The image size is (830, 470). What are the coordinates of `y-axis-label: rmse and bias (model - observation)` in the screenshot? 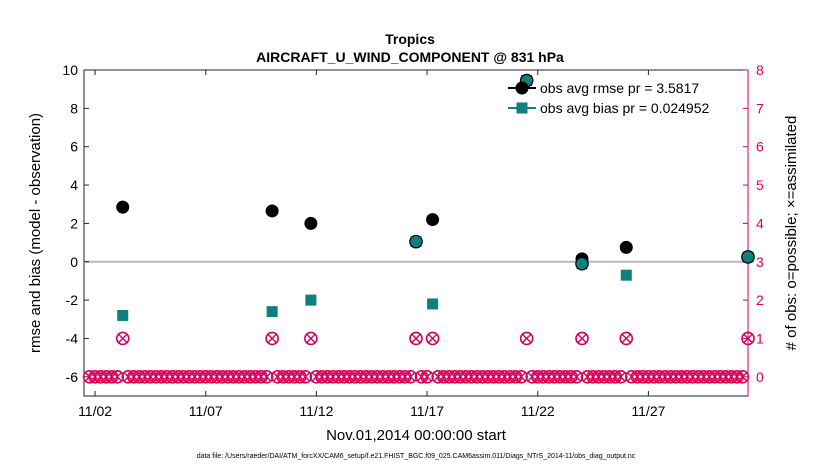 It's located at (35, 233).